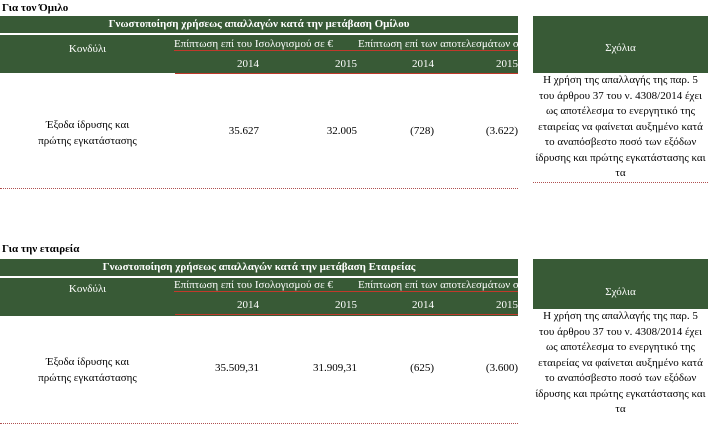  What do you see at coordinates (335, 368) in the screenshot?
I see `row-value: 31.909,31` at bounding box center [335, 368].